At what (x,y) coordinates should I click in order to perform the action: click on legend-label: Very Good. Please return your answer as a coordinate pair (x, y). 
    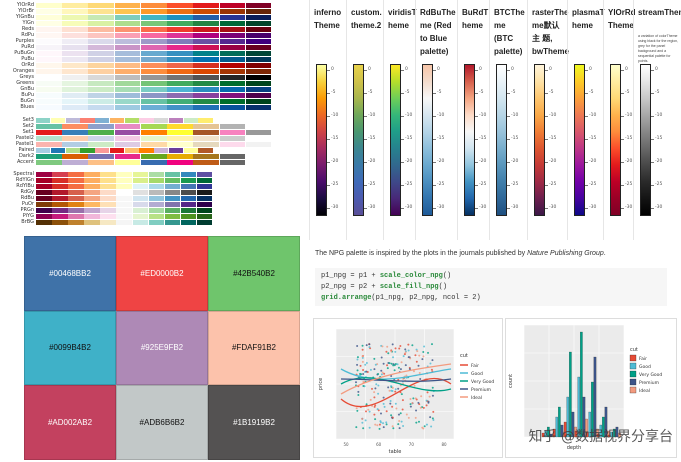
    Looking at the image, I should click on (482, 382).